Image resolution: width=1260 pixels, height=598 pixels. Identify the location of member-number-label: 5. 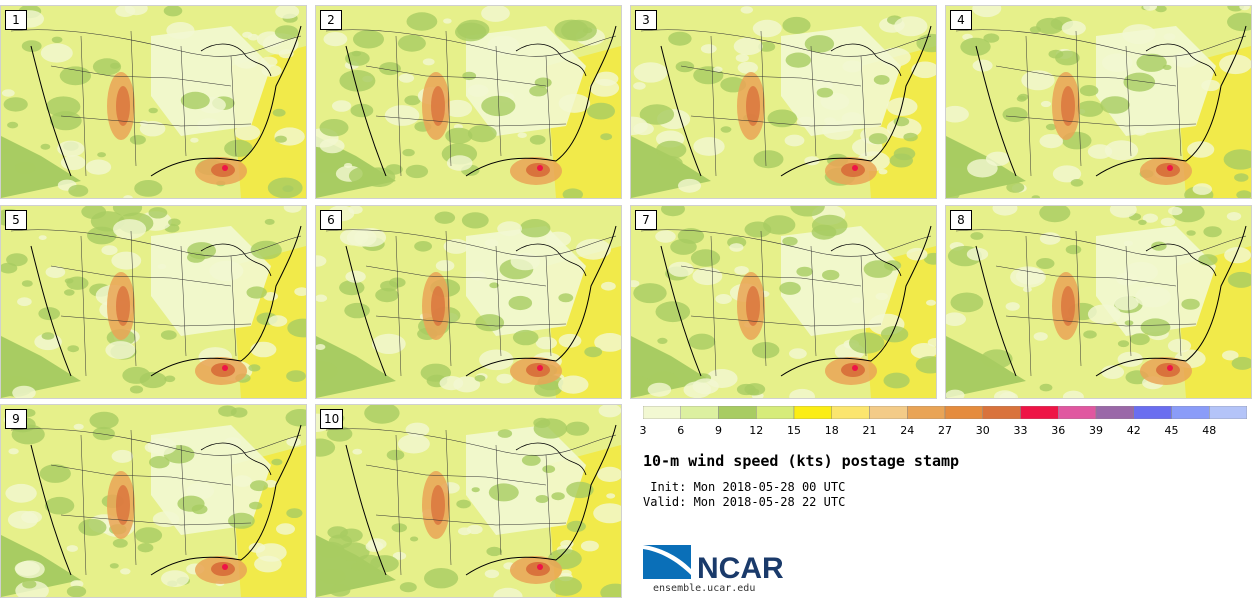
(16, 220).